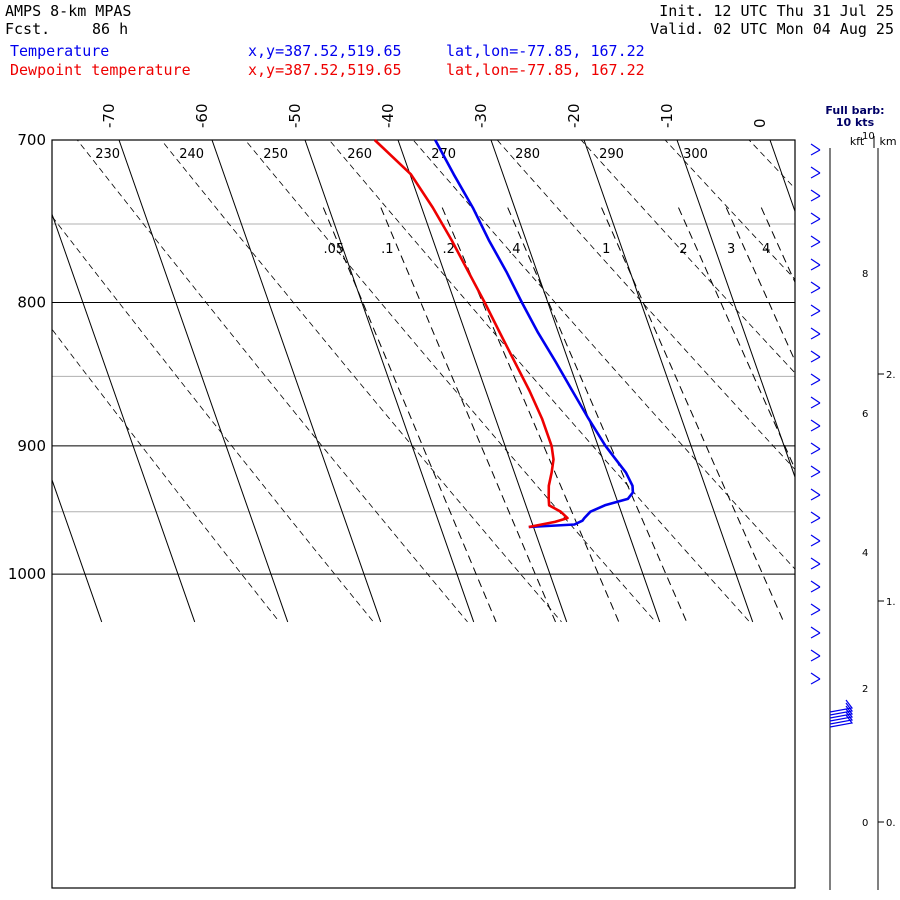  I want to click on legend-dewpoint-latlon: lat,lon=-77.85, 167.22, so click(545, 70).